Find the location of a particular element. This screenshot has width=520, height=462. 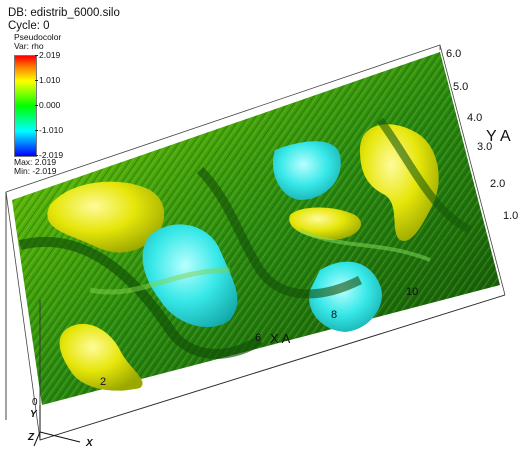

x-axis-tick-label: 10 is located at coordinates (412, 292).